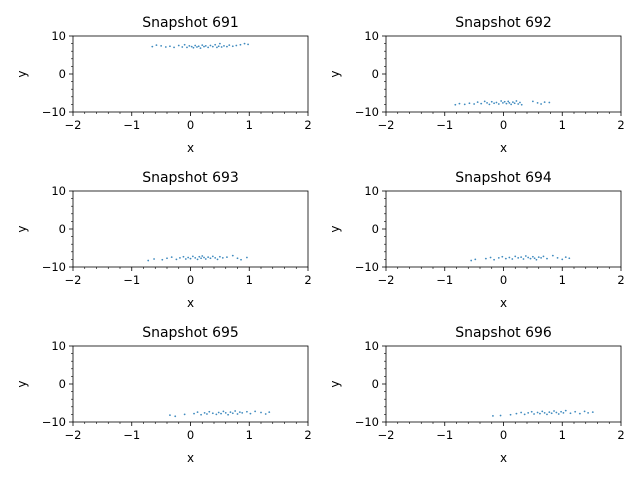 The height and width of the screenshot is (480, 640). I want to click on x-tick-label: 0, so click(190, 280).